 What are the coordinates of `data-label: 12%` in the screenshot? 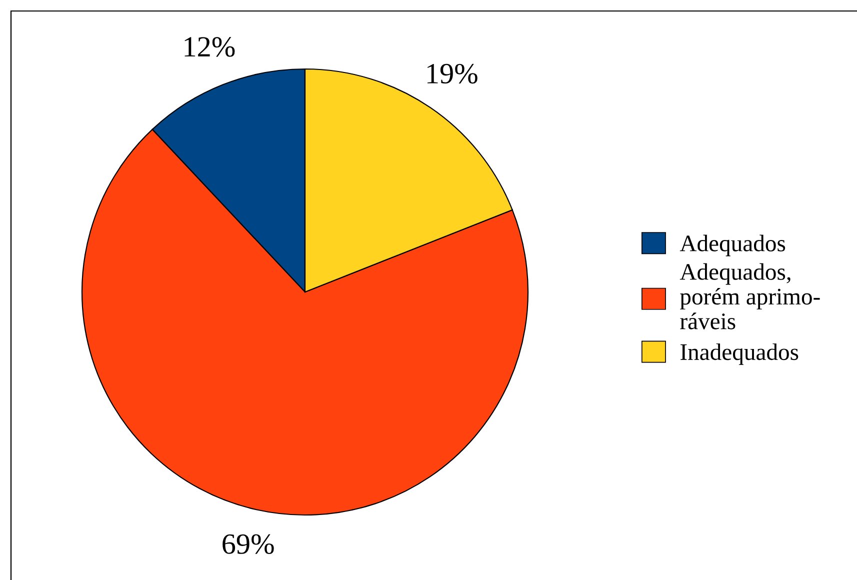 It's located at (209, 47).